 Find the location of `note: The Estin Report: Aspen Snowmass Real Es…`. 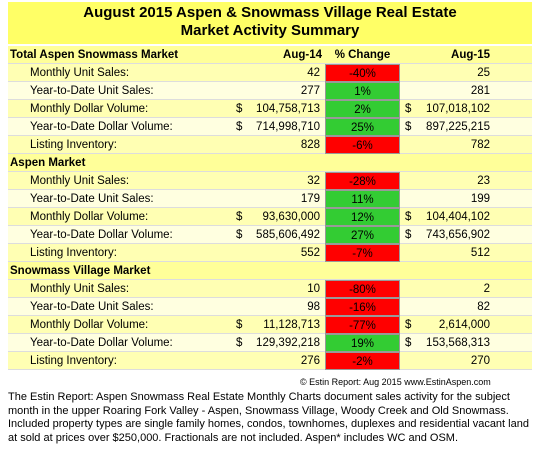

note: The Estin Report: Aspen Snowmass Real Es… is located at coordinates (268, 417).